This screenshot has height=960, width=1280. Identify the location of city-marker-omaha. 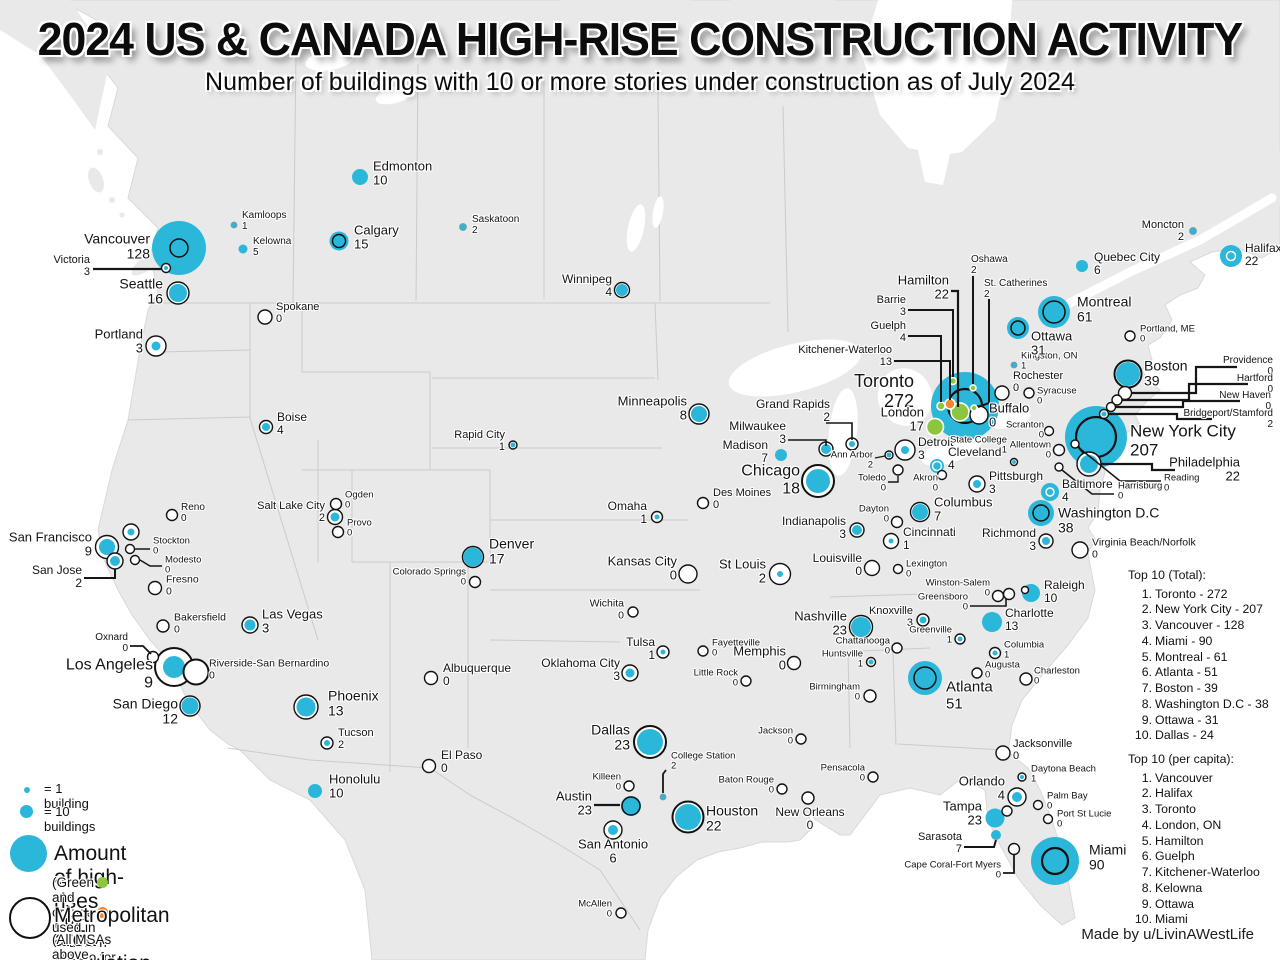
(657, 517).